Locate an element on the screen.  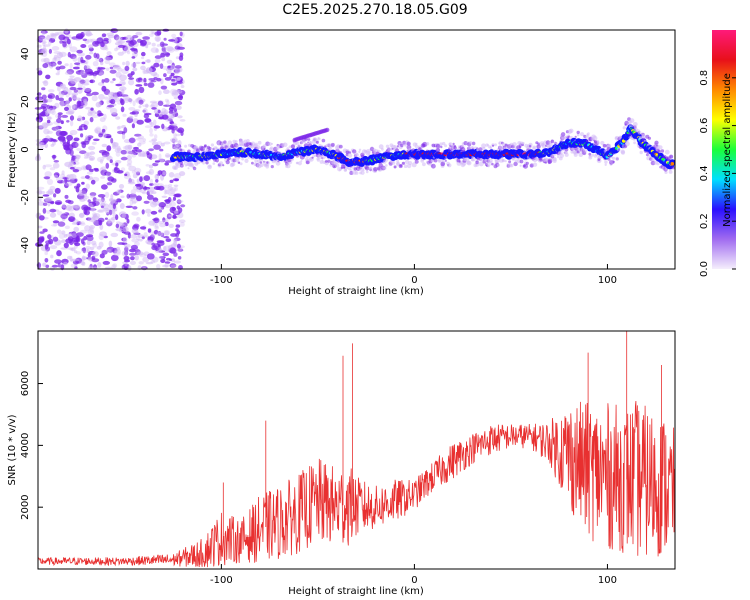
y-tick-label: 0 is located at coordinates (25, 149).